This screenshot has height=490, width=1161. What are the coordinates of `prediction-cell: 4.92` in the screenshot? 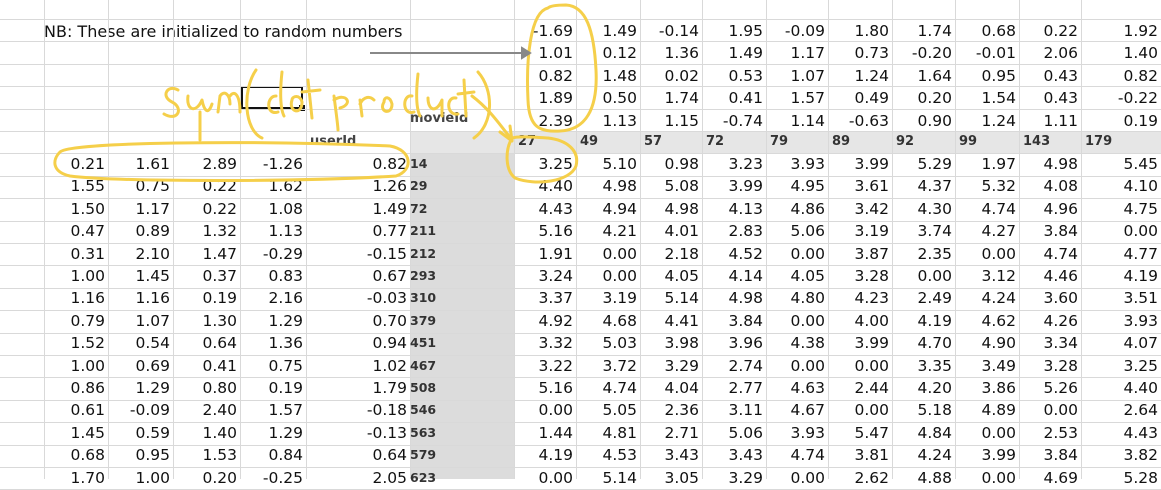 It's located at (555, 320).